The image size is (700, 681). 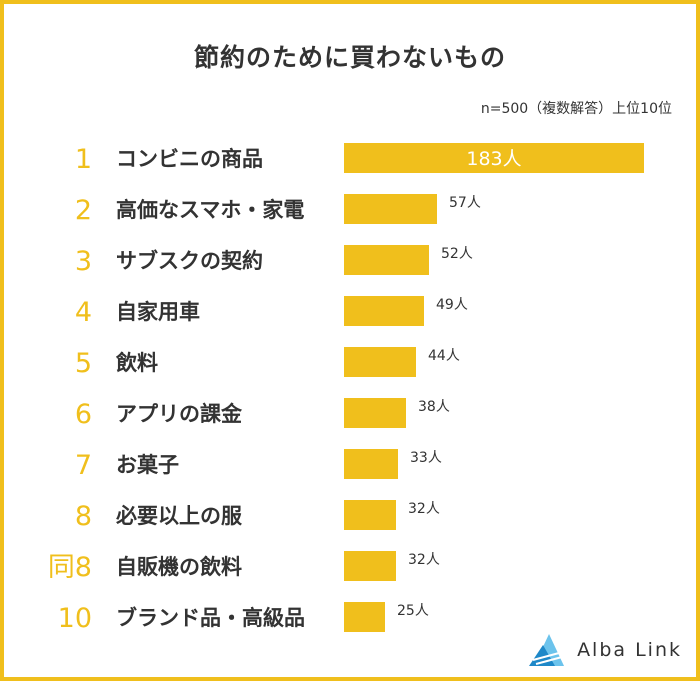 What do you see at coordinates (465, 203) in the screenshot?
I see `value-label: 57人` at bounding box center [465, 203].